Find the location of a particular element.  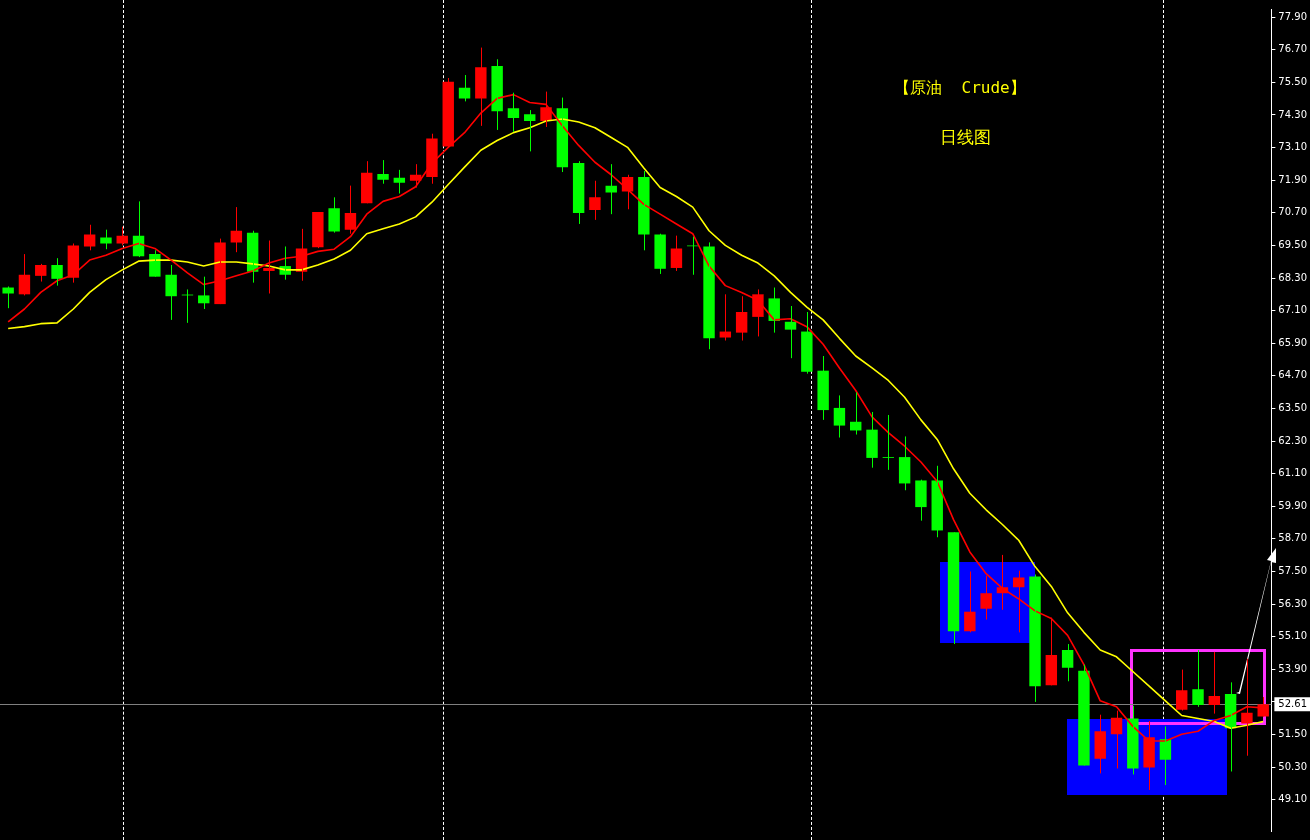

y-tick-label: 69.50 is located at coordinates (1293, 244).